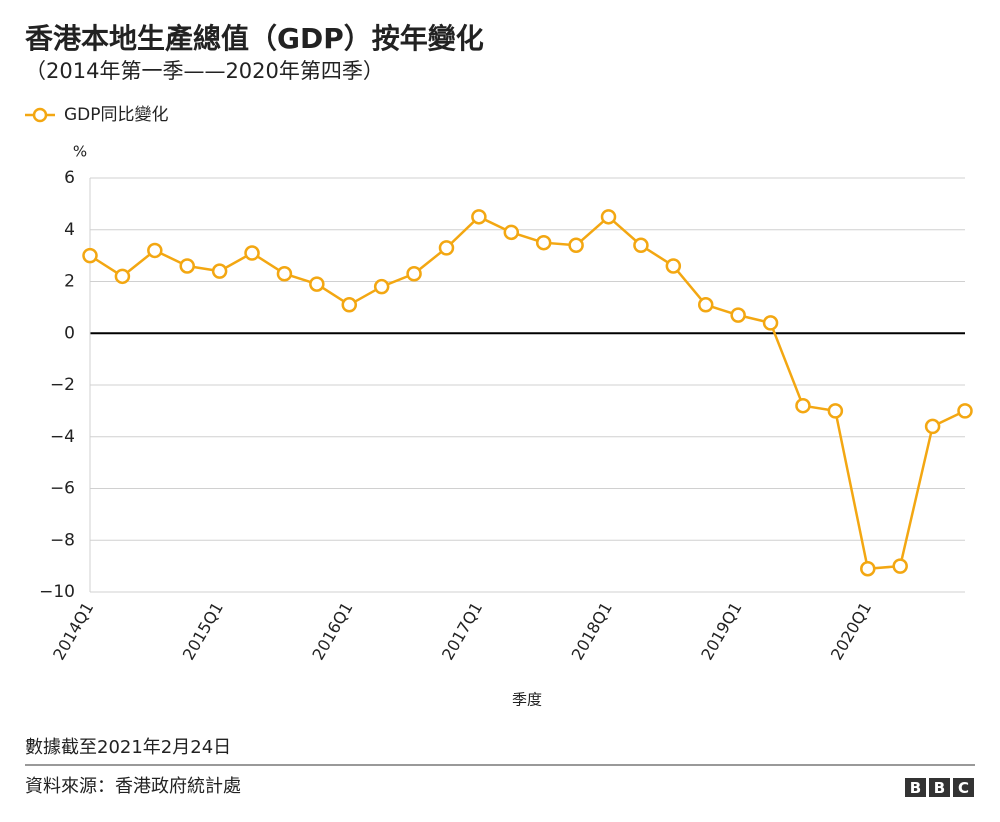  Describe the element at coordinates (62, 540) in the screenshot. I see `y-tick-label: −8` at that location.